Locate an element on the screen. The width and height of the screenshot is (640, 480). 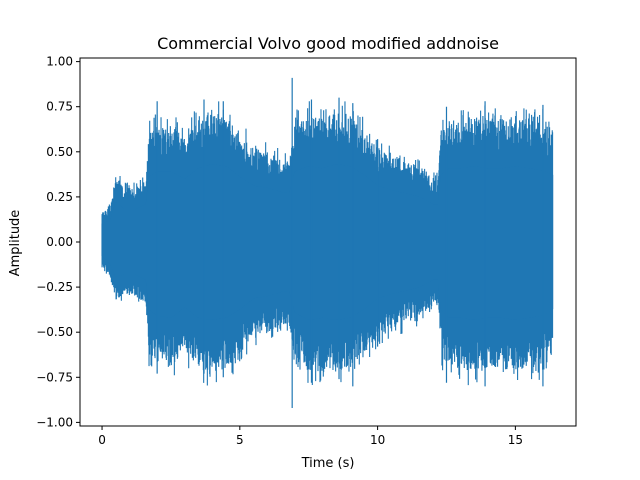
x-tick-label: 0 is located at coordinates (102, 440).